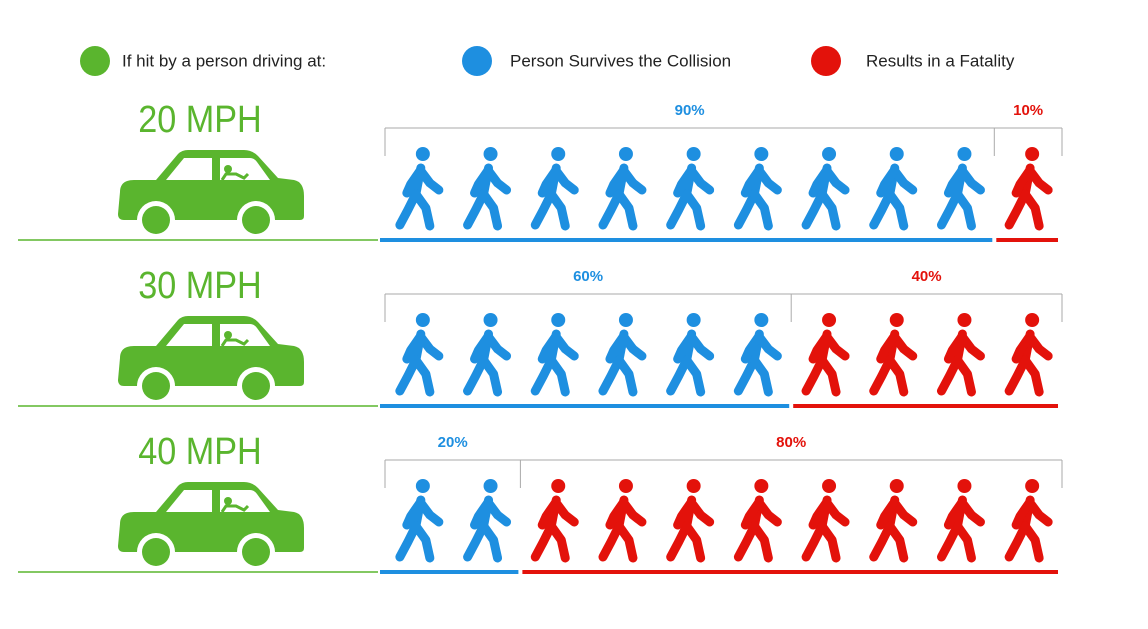  Describe the element at coordinates (199, 450) in the screenshot. I see `speed-label: 40 MPH` at that location.